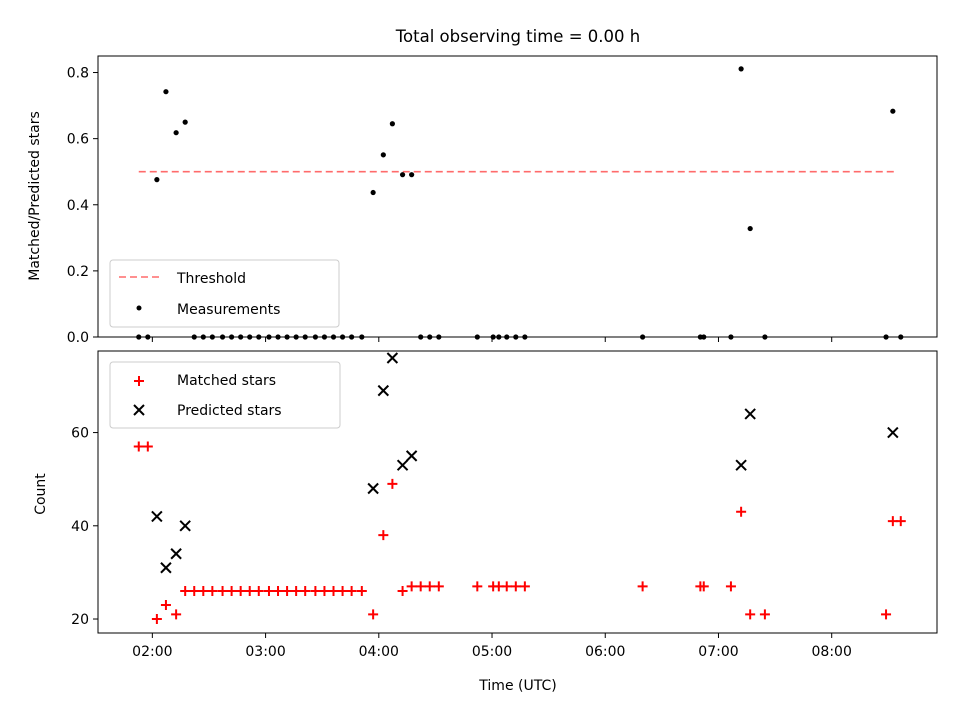 Image resolution: width=960 pixels, height=720 pixels. What do you see at coordinates (226, 381) in the screenshot?
I see `legend-matched-label: Matched stars` at bounding box center [226, 381].